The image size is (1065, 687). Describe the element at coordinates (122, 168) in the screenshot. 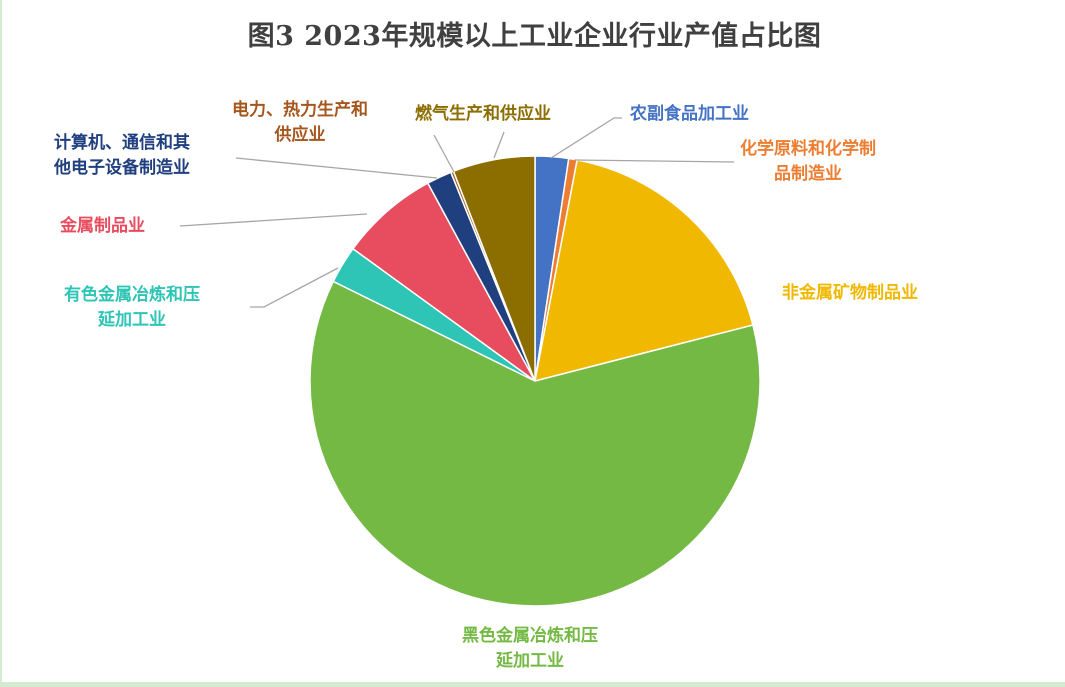

I see `label-computer-line2: 他电子设备制造业` at that location.